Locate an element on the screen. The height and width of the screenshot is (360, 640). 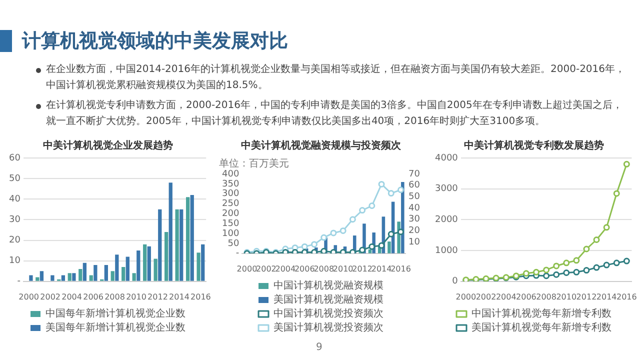
y-tick-label: 10 is located at coordinates (15, 261).